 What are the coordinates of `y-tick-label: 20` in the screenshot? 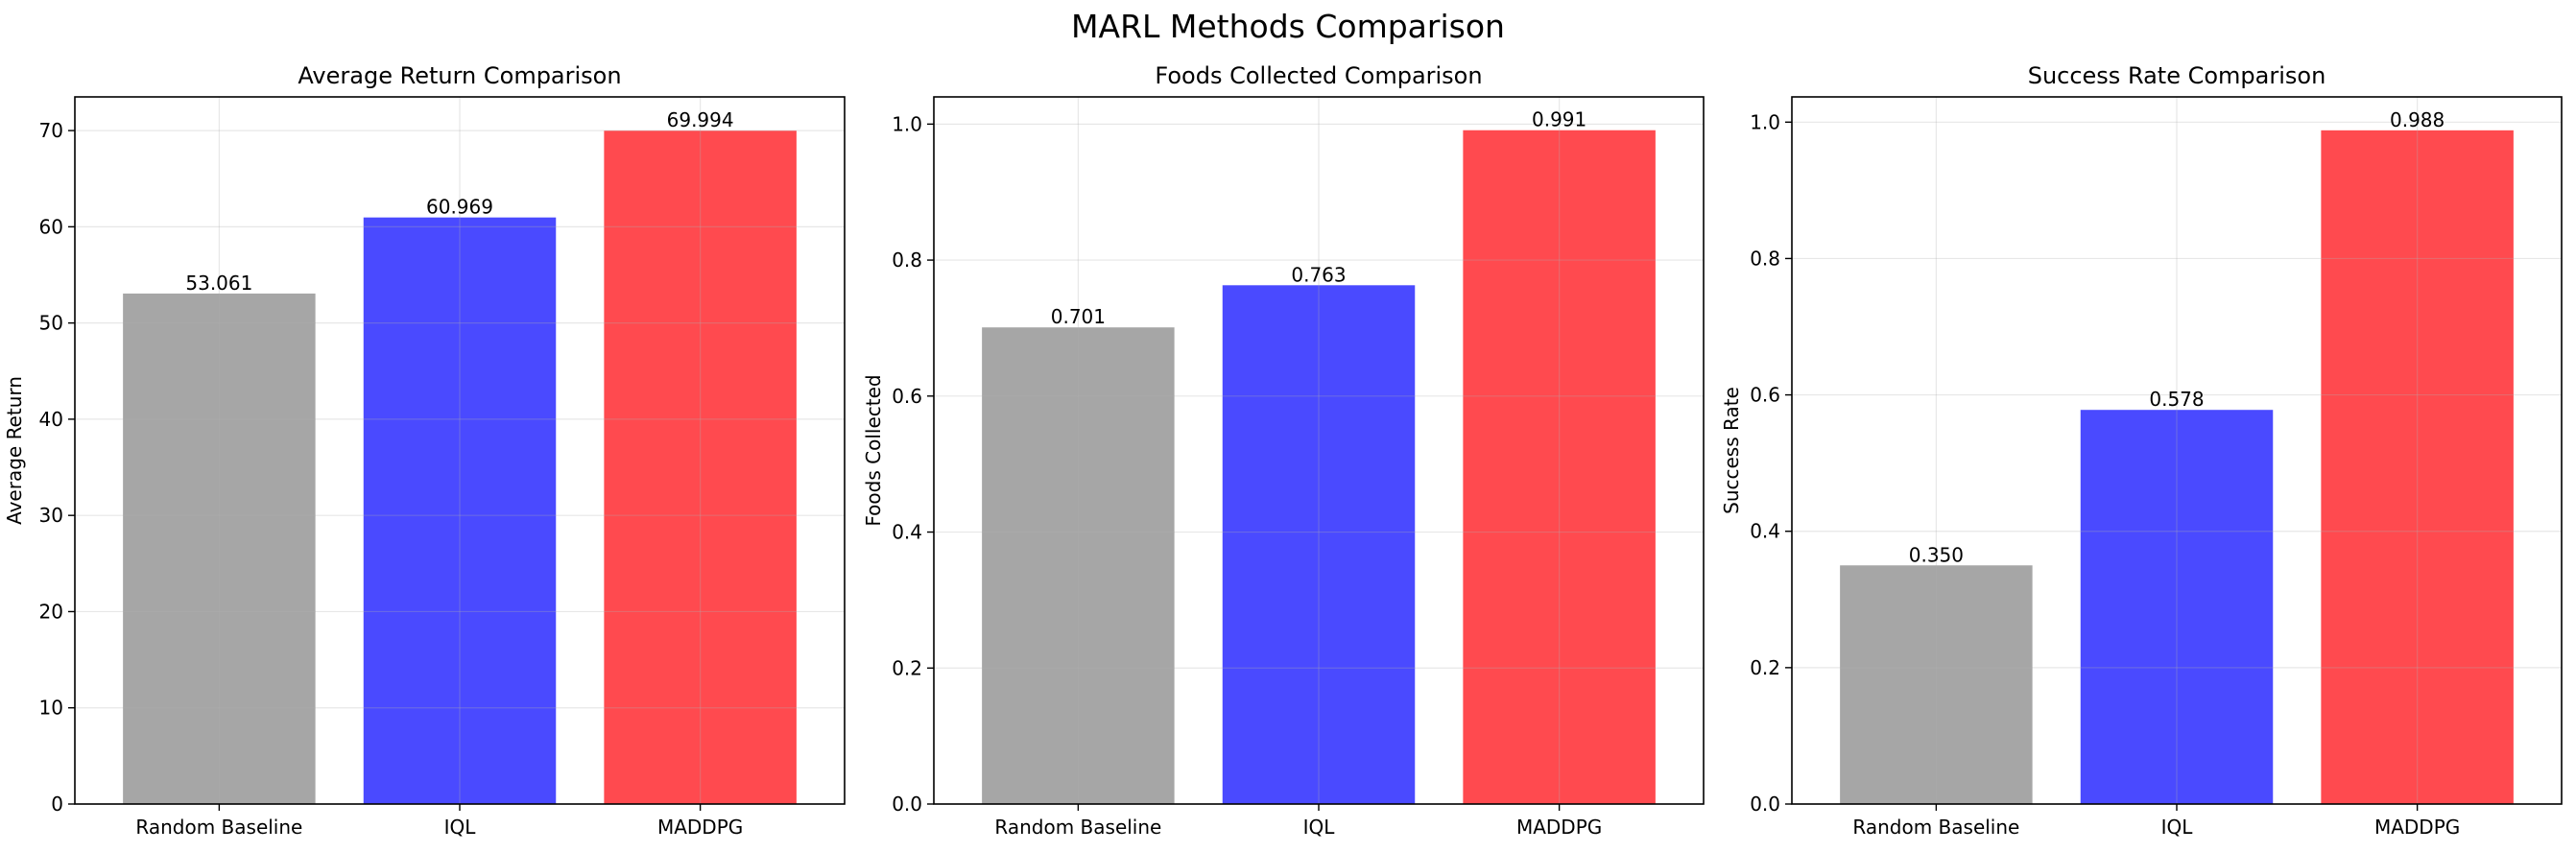 It's located at (51, 611).